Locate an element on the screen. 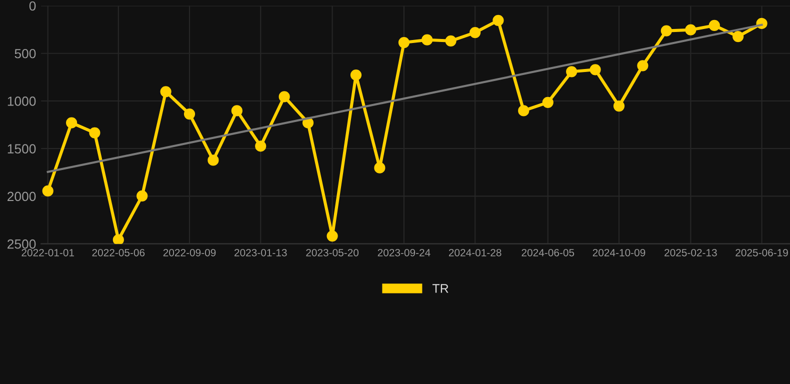 The image size is (790, 384). y-tick-label: 500 is located at coordinates (25, 53).